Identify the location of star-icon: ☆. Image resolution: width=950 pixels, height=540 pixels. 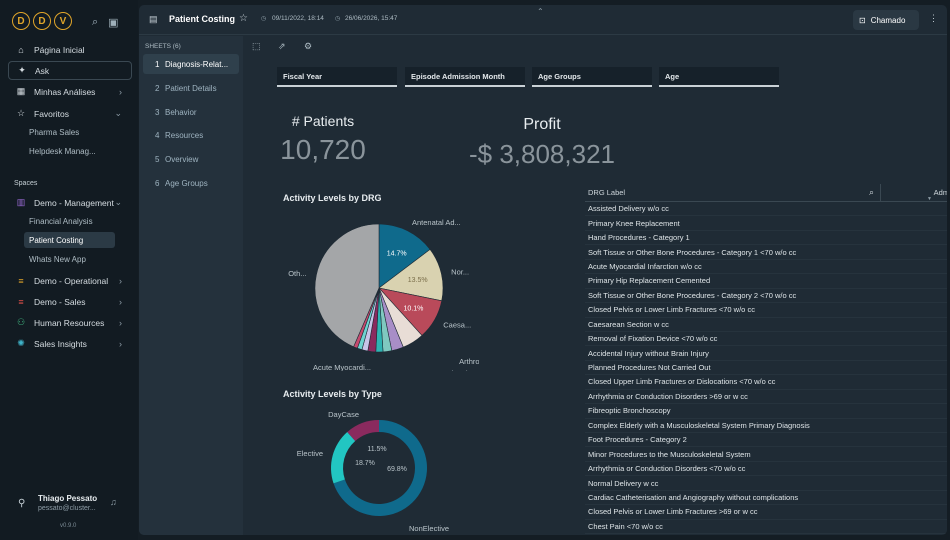
(21, 113).